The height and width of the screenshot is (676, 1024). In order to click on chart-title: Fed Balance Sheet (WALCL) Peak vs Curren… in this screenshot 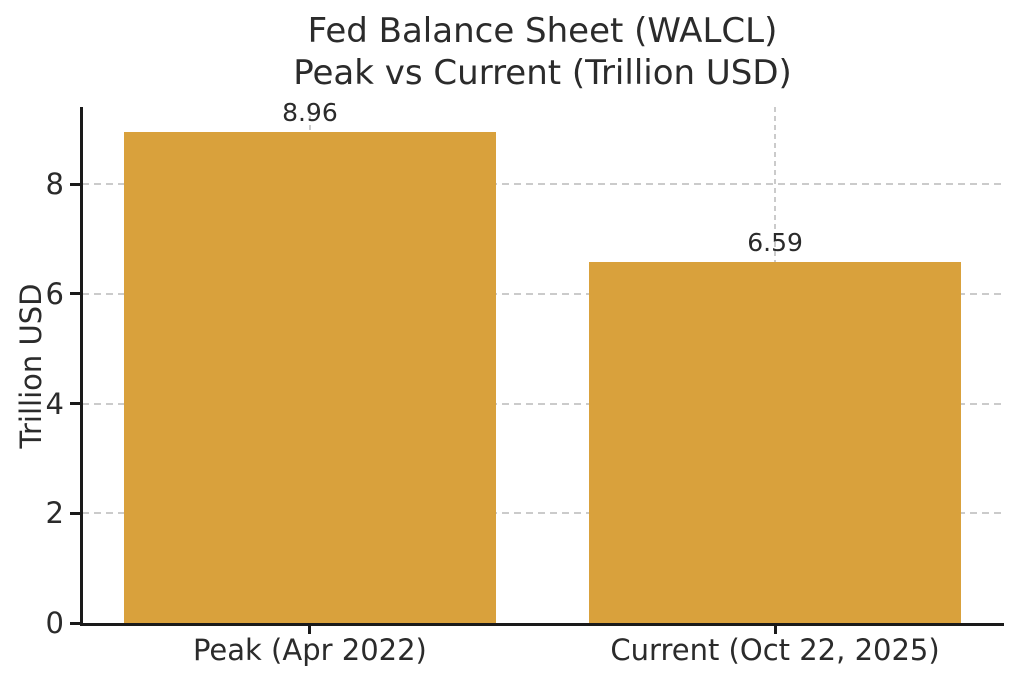, I will do `click(542, 52)`.